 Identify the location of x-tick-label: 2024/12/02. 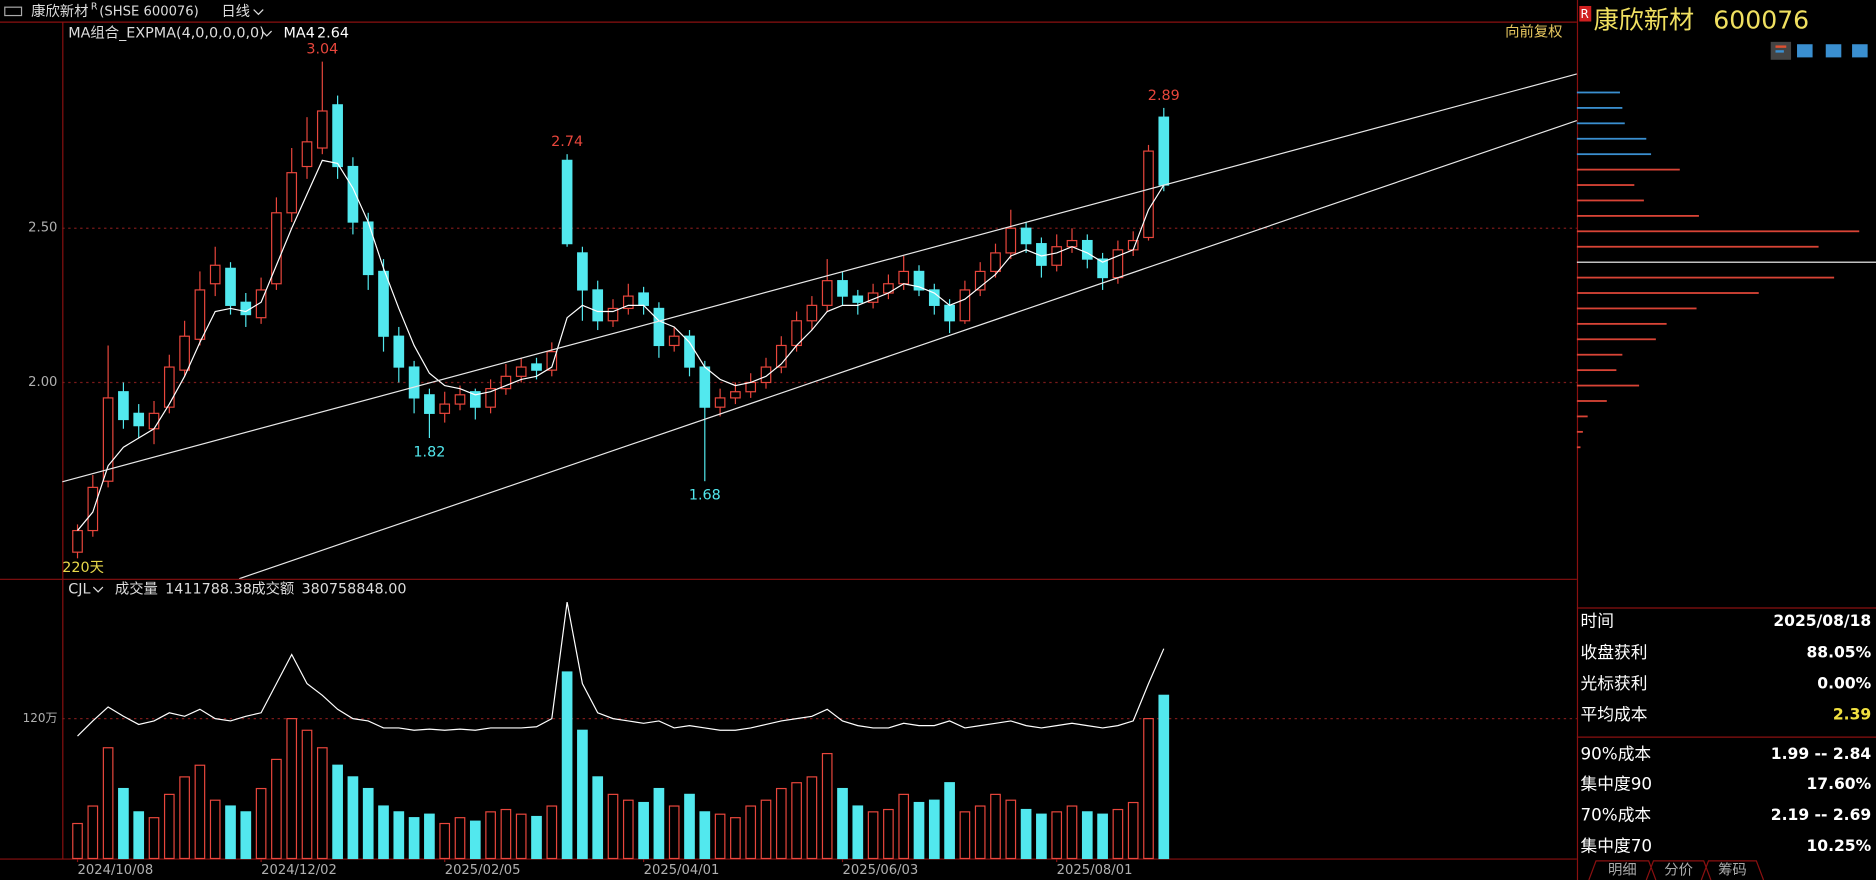
(299, 870).